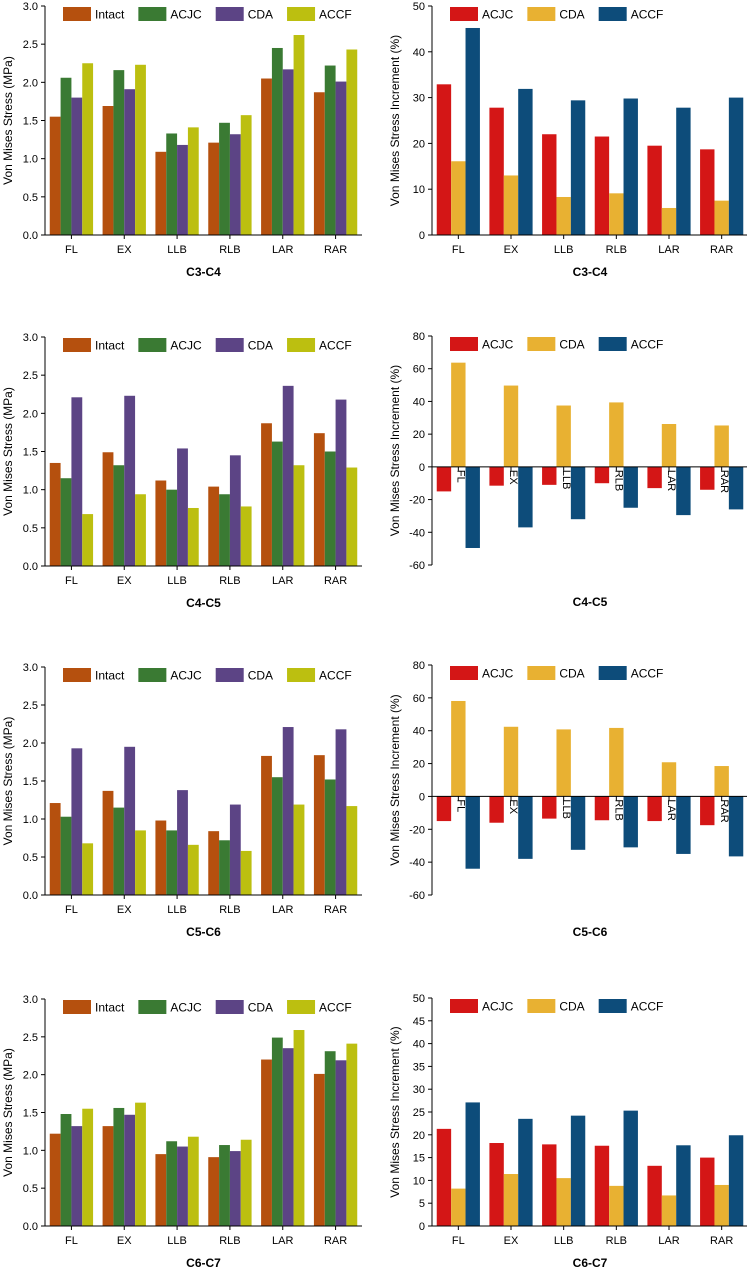 This screenshot has width=747, height=1267. I want to click on chart-title: C5-C6, so click(590, 932).